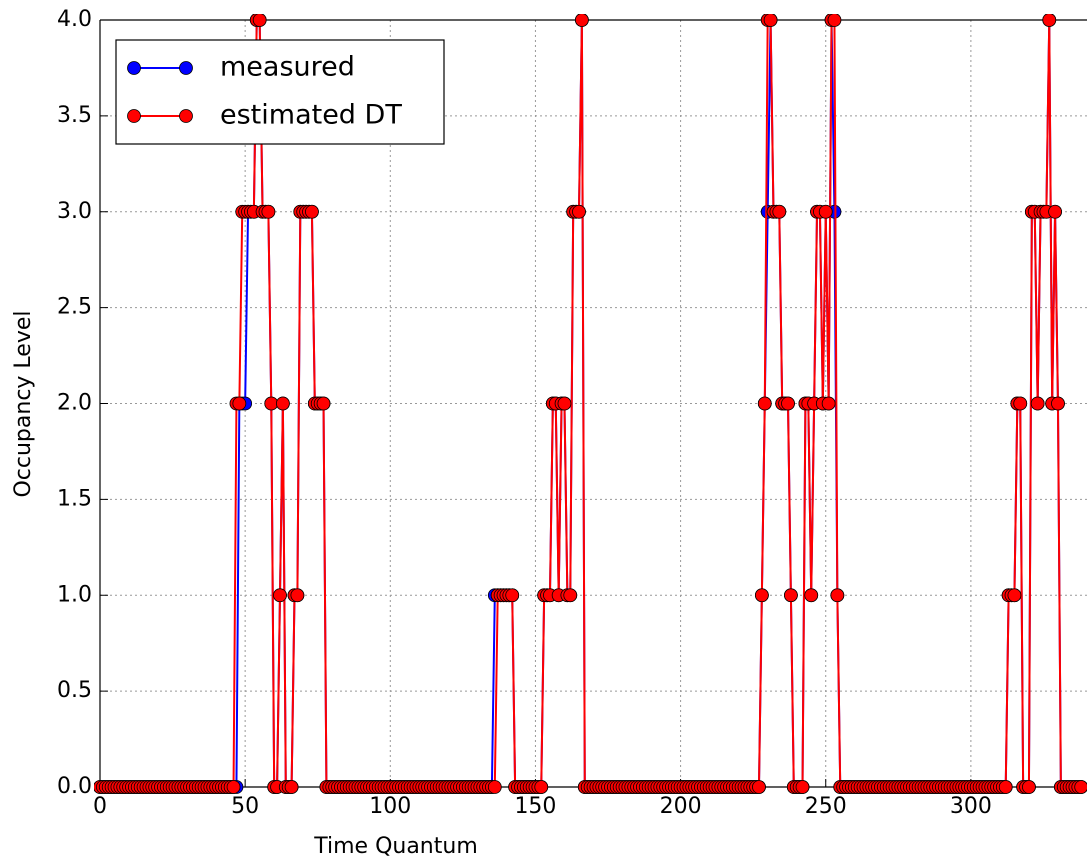  What do you see at coordinates (681, 806) in the screenshot?
I see `x-tick-label: 200` at bounding box center [681, 806].